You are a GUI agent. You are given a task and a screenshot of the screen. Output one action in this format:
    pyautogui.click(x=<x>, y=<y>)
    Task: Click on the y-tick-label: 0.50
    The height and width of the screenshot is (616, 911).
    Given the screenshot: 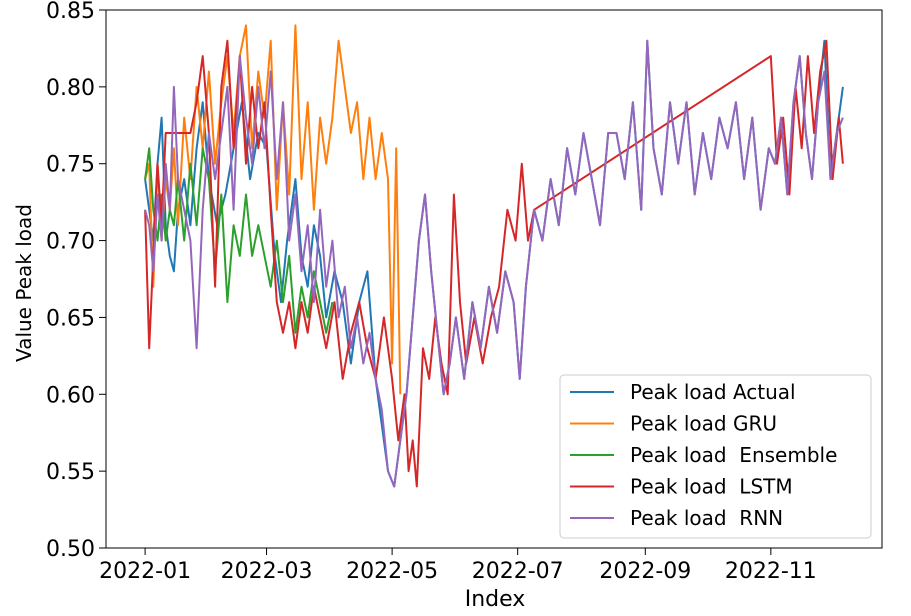 What is the action you would take?
    pyautogui.click(x=70, y=549)
    